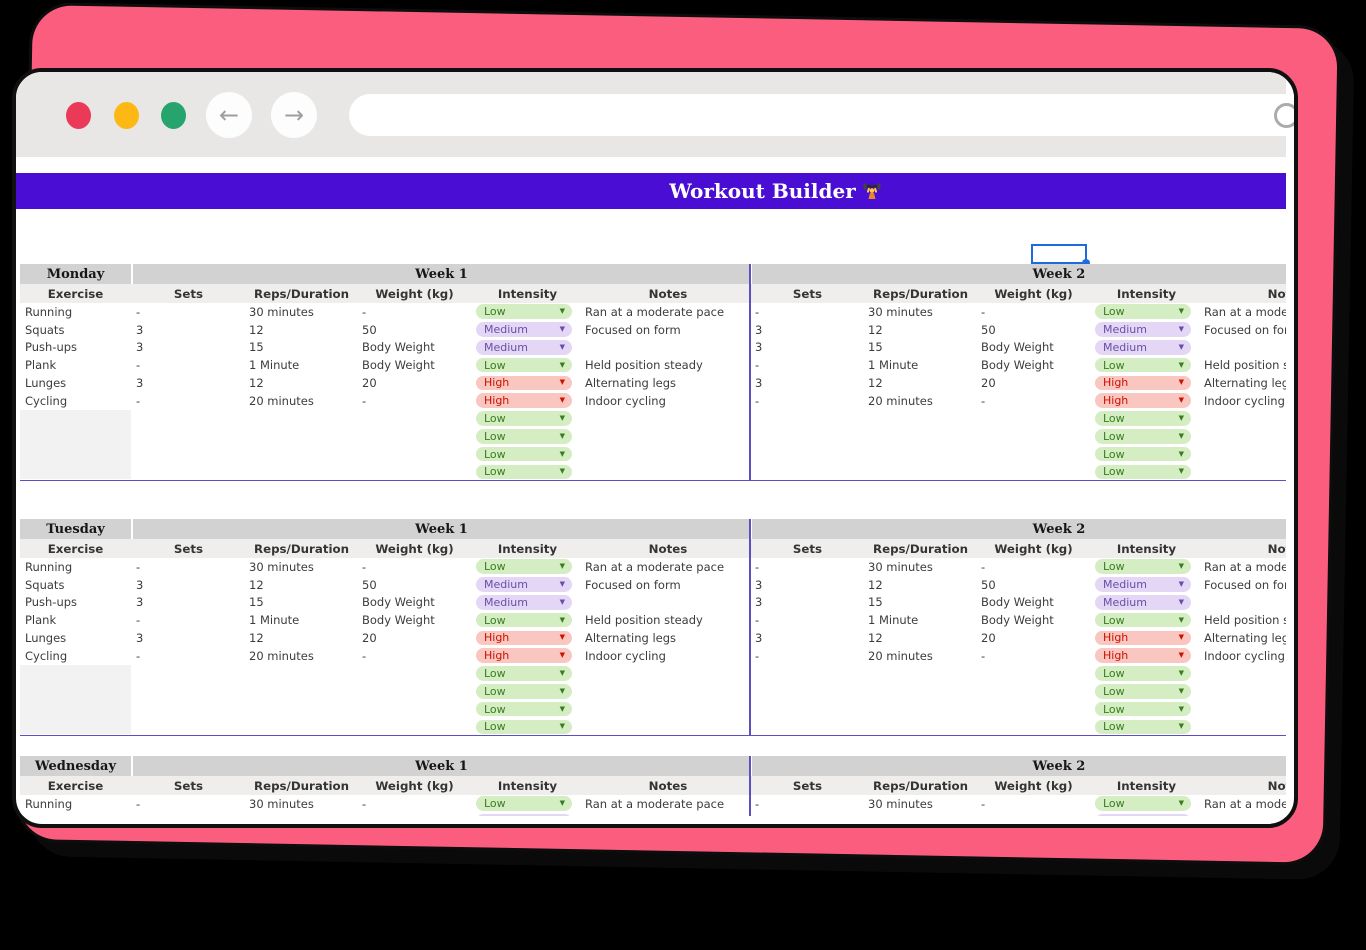 The width and height of the screenshot is (1366, 950). What do you see at coordinates (46, 400) in the screenshot?
I see `cell-exercise: Cycling` at bounding box center [46, 400].